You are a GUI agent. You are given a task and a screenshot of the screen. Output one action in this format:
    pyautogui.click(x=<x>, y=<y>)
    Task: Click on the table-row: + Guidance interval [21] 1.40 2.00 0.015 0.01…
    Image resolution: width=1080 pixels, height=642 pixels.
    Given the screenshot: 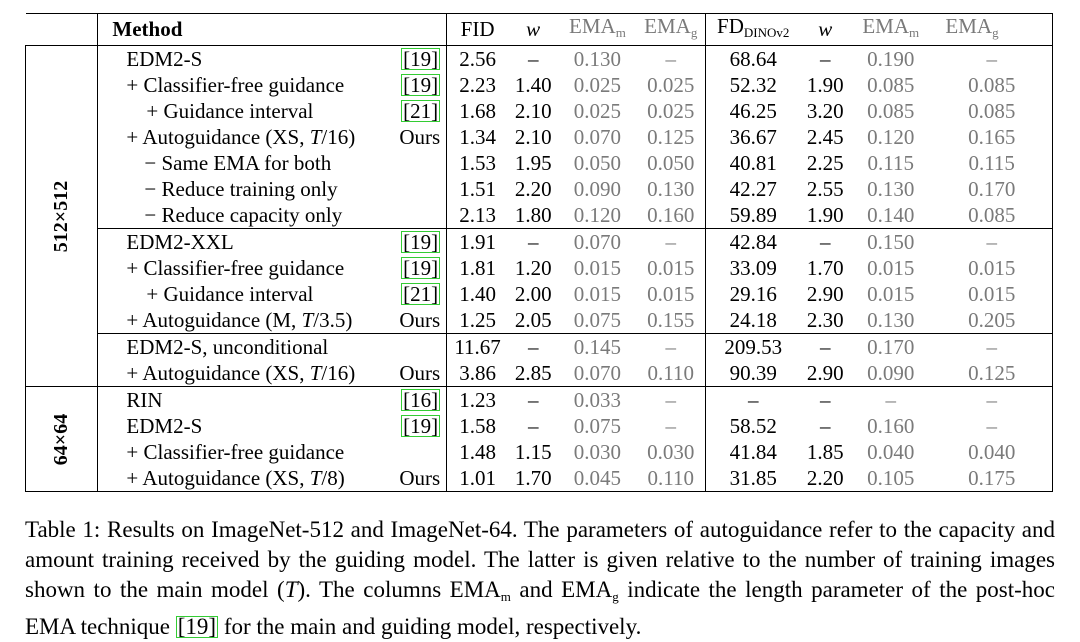 What is the action you would take?
    pyautogui.click(x=540, y=294)
    